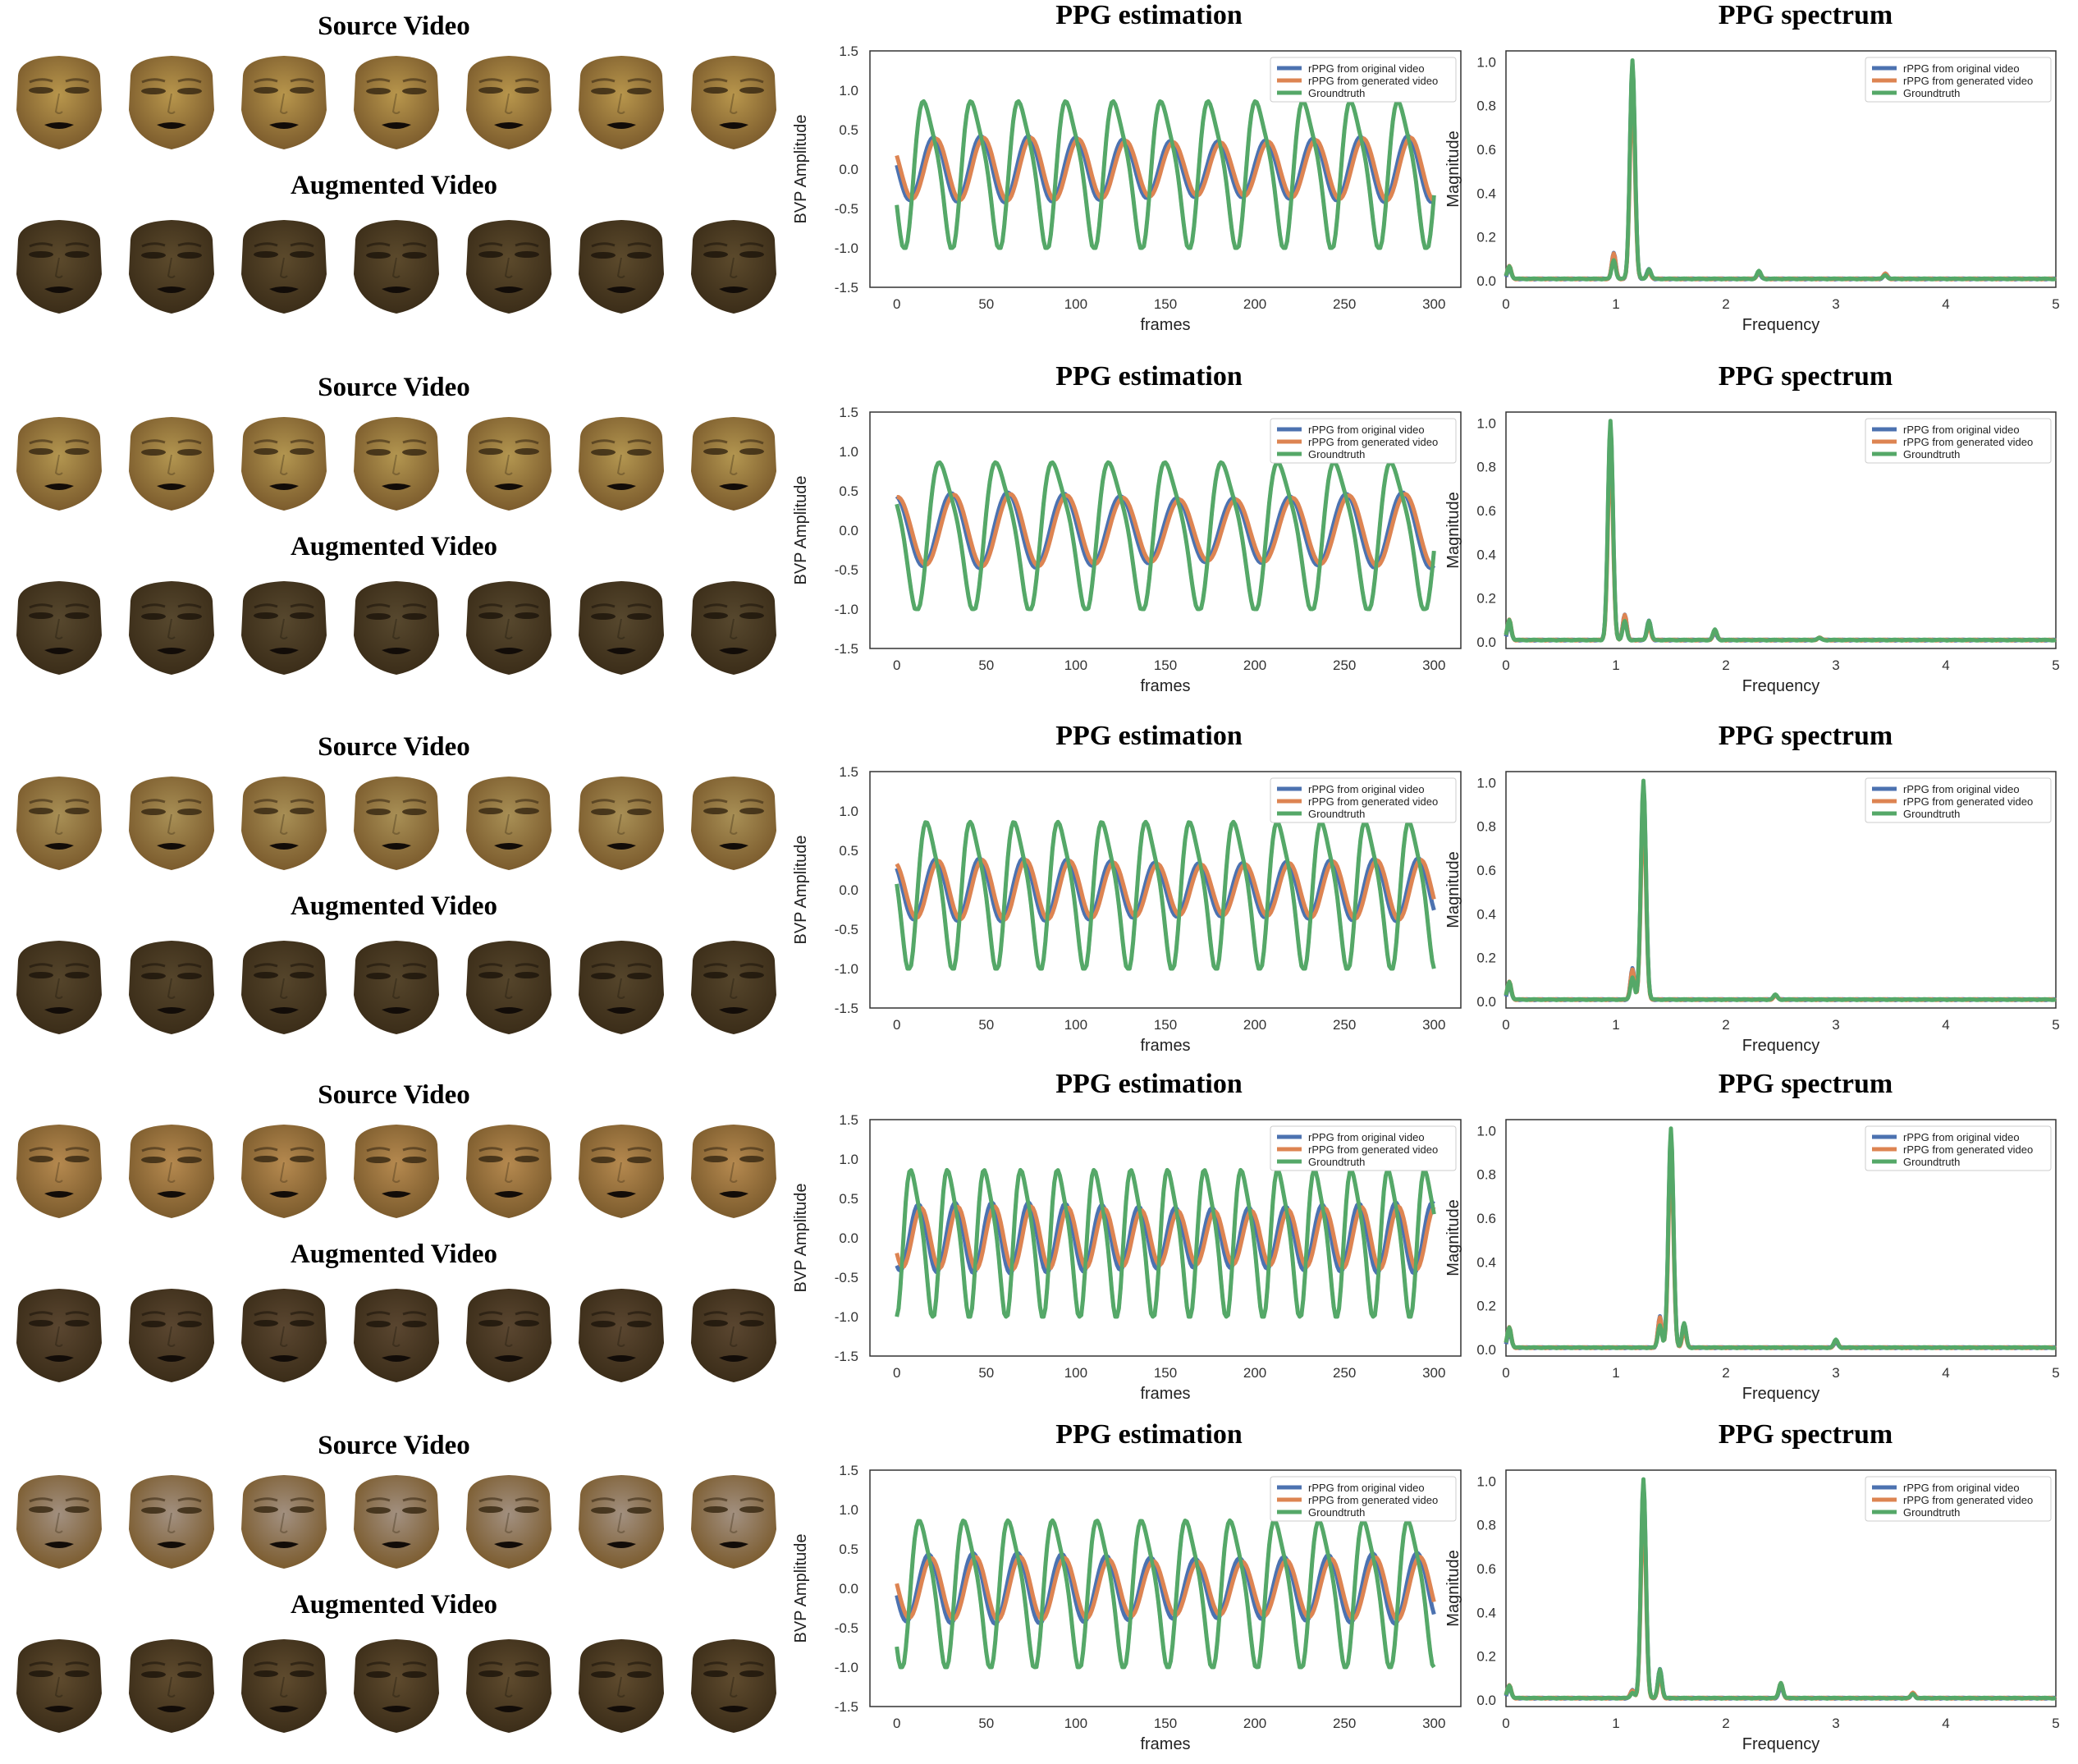  Describe the element at coordinates (394, 1591) in the screenshot. I see `face-panel: Source Video Augmented Video` at that location.